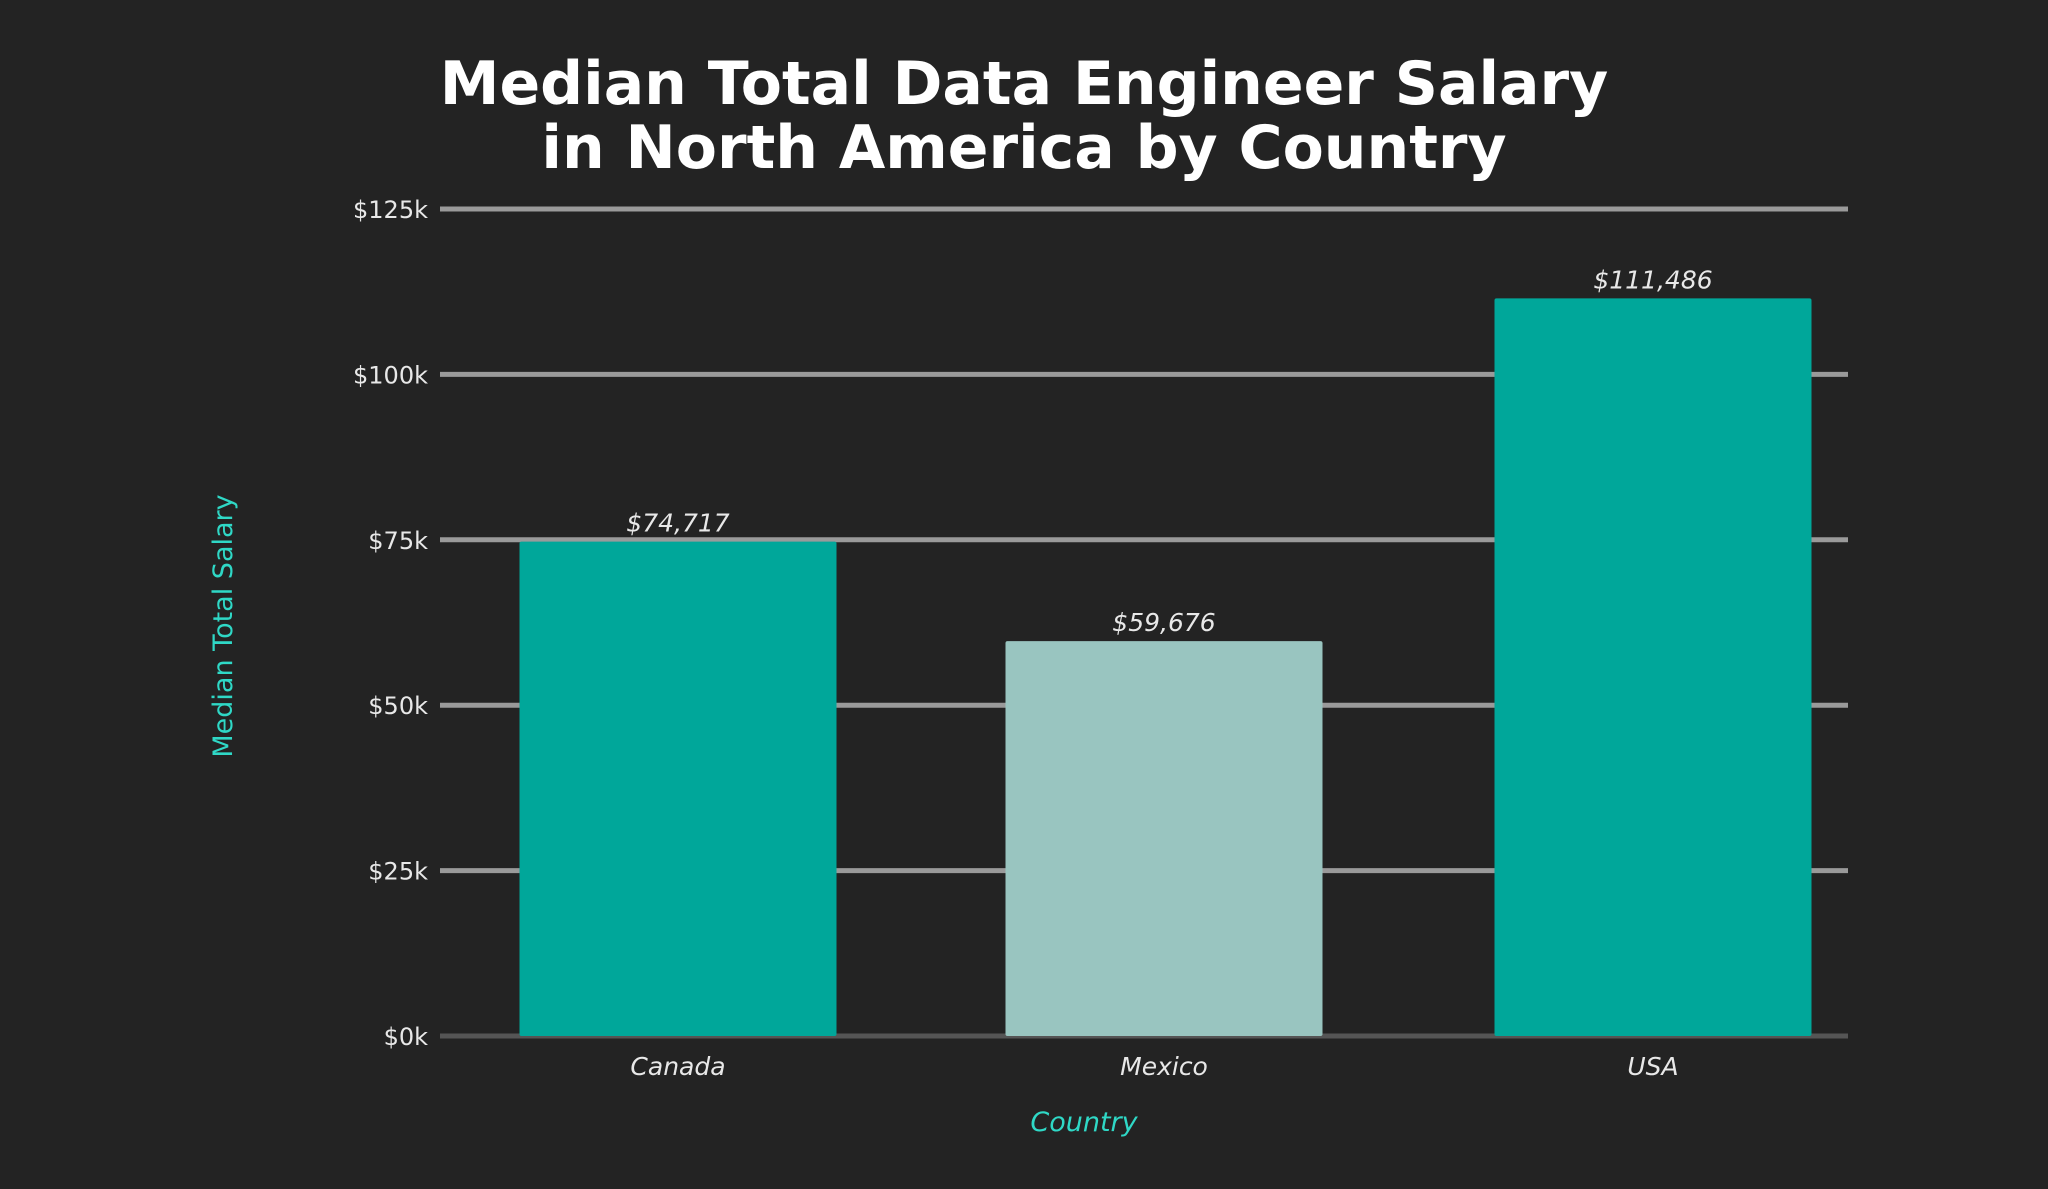  Describe the element at coordinates (1163, 622) in the screenshot. I see `data-label: $59,676` at that location.